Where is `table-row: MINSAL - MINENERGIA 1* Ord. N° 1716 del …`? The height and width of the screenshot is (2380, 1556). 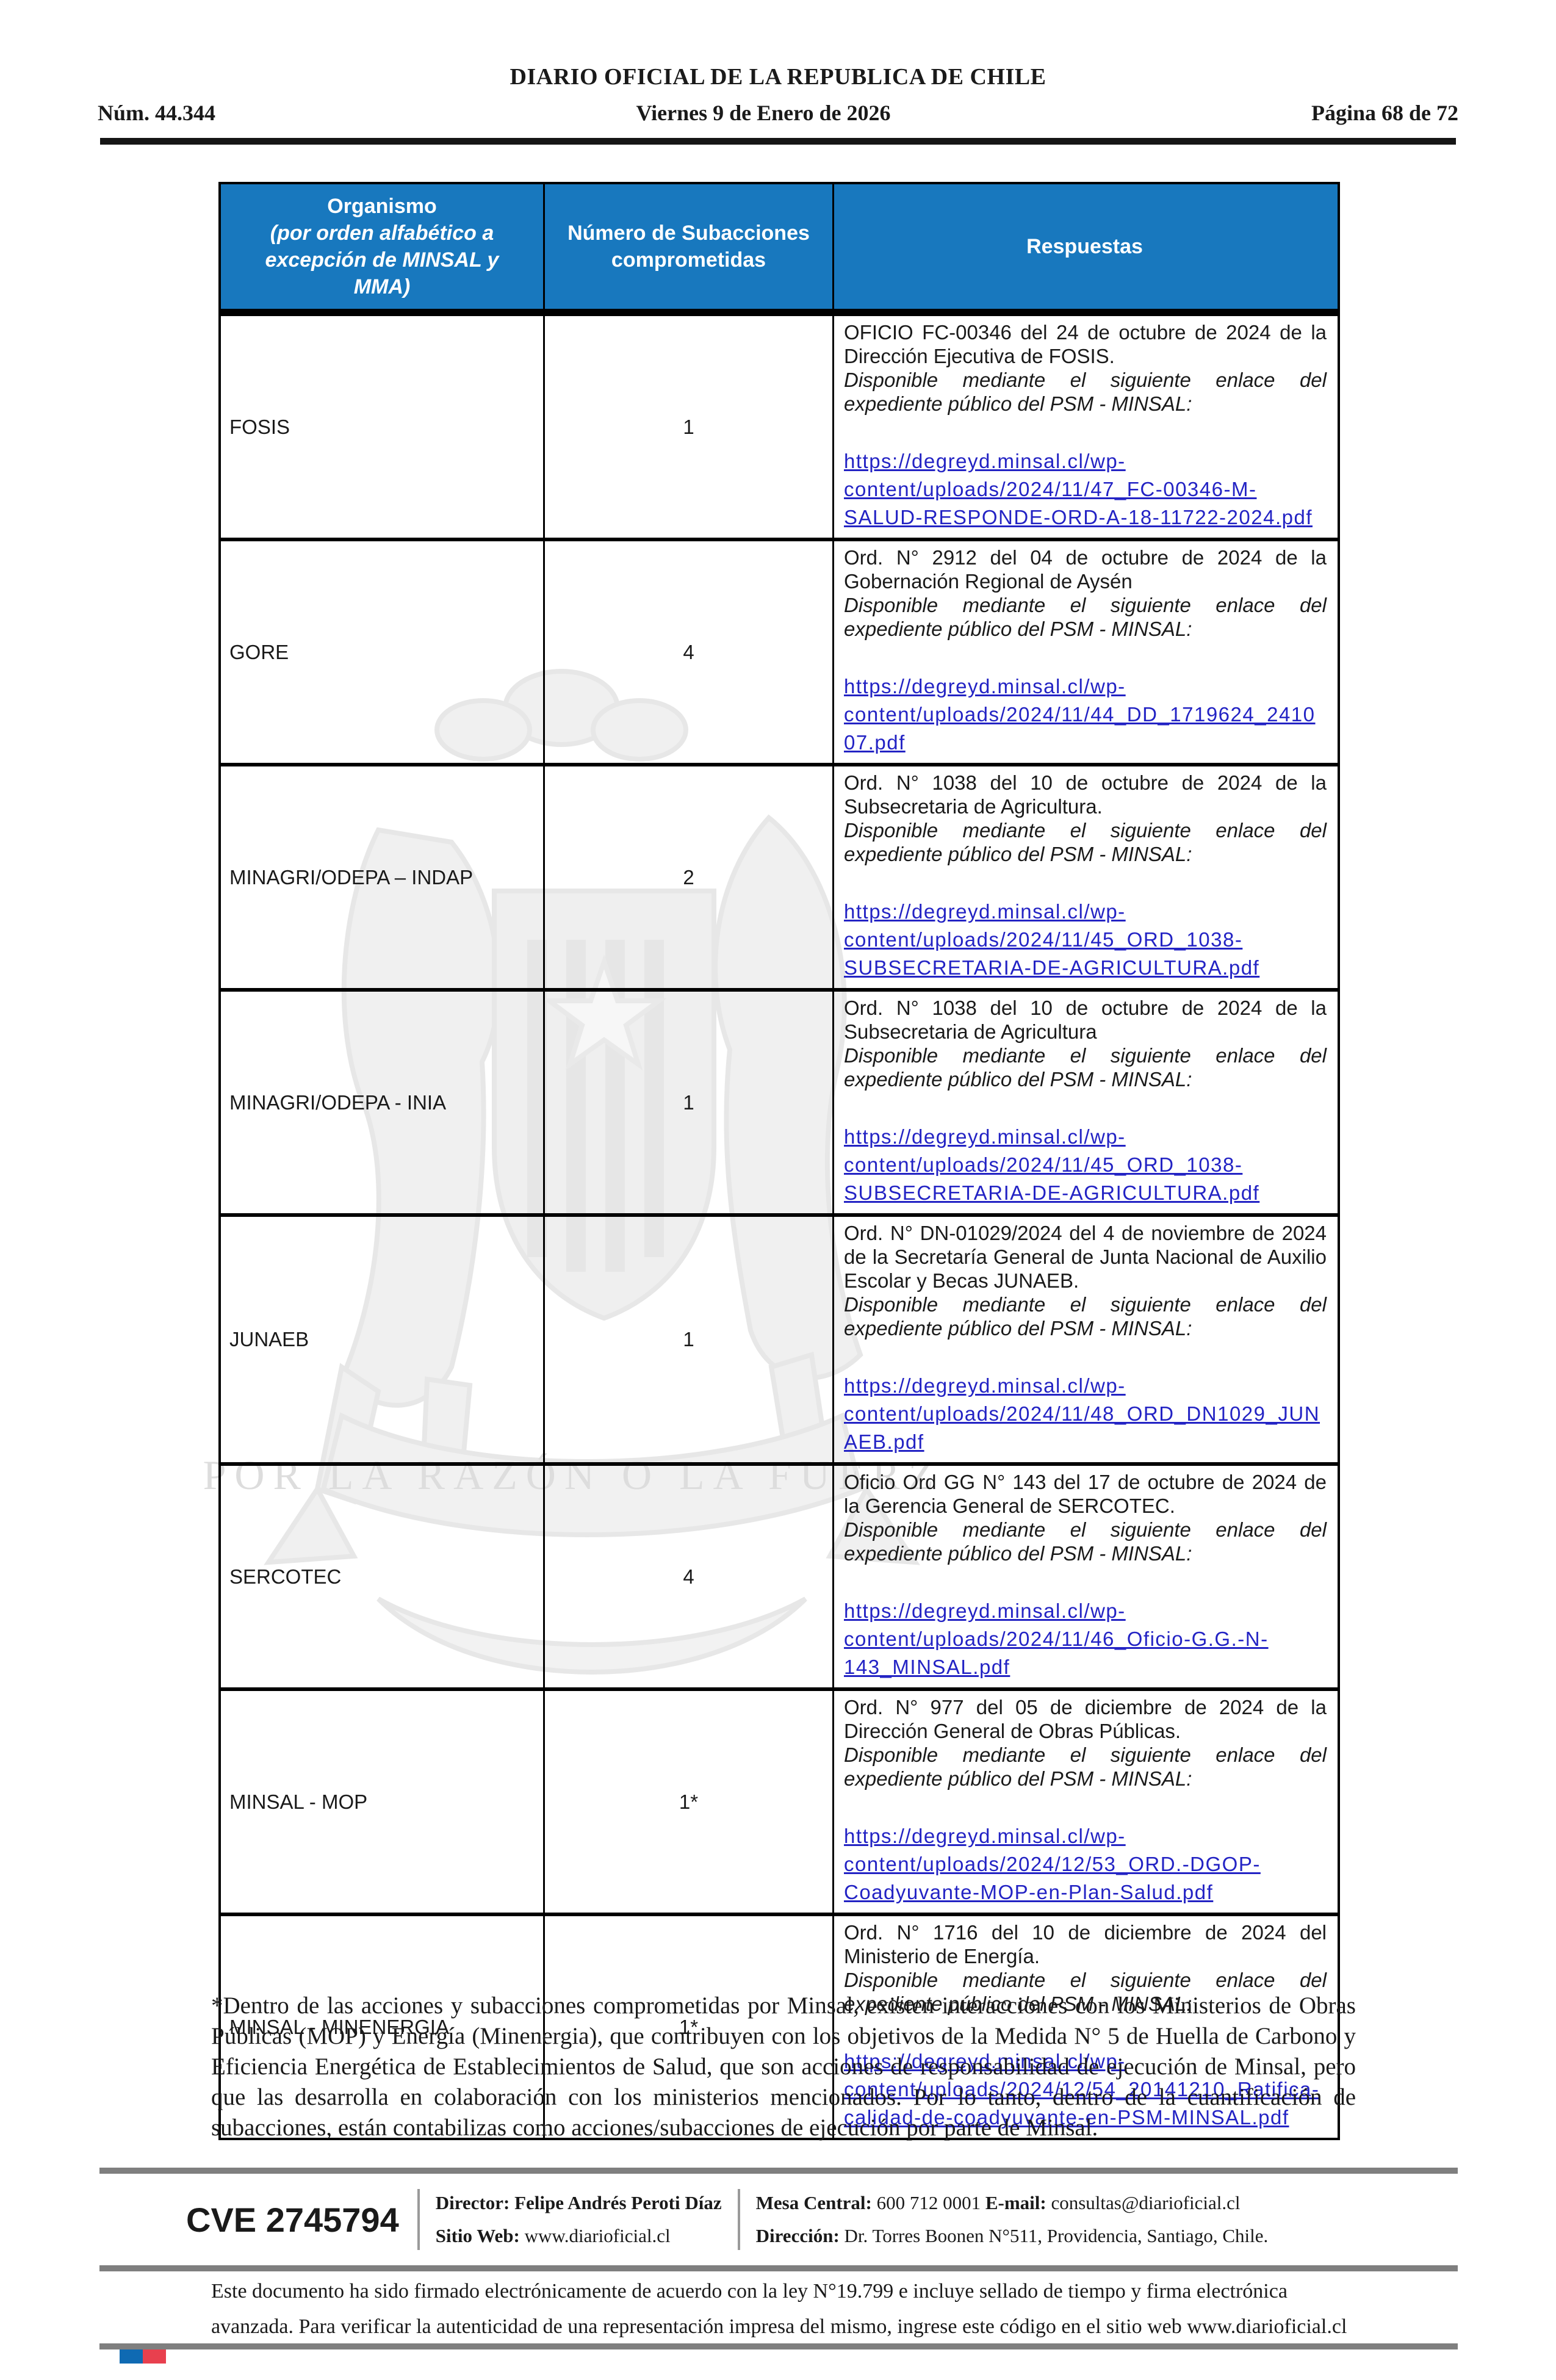
table-row: MINSAL - MINENERGIA 1* Ord. N° 1716 del … is located at coordinates (779, 2025).